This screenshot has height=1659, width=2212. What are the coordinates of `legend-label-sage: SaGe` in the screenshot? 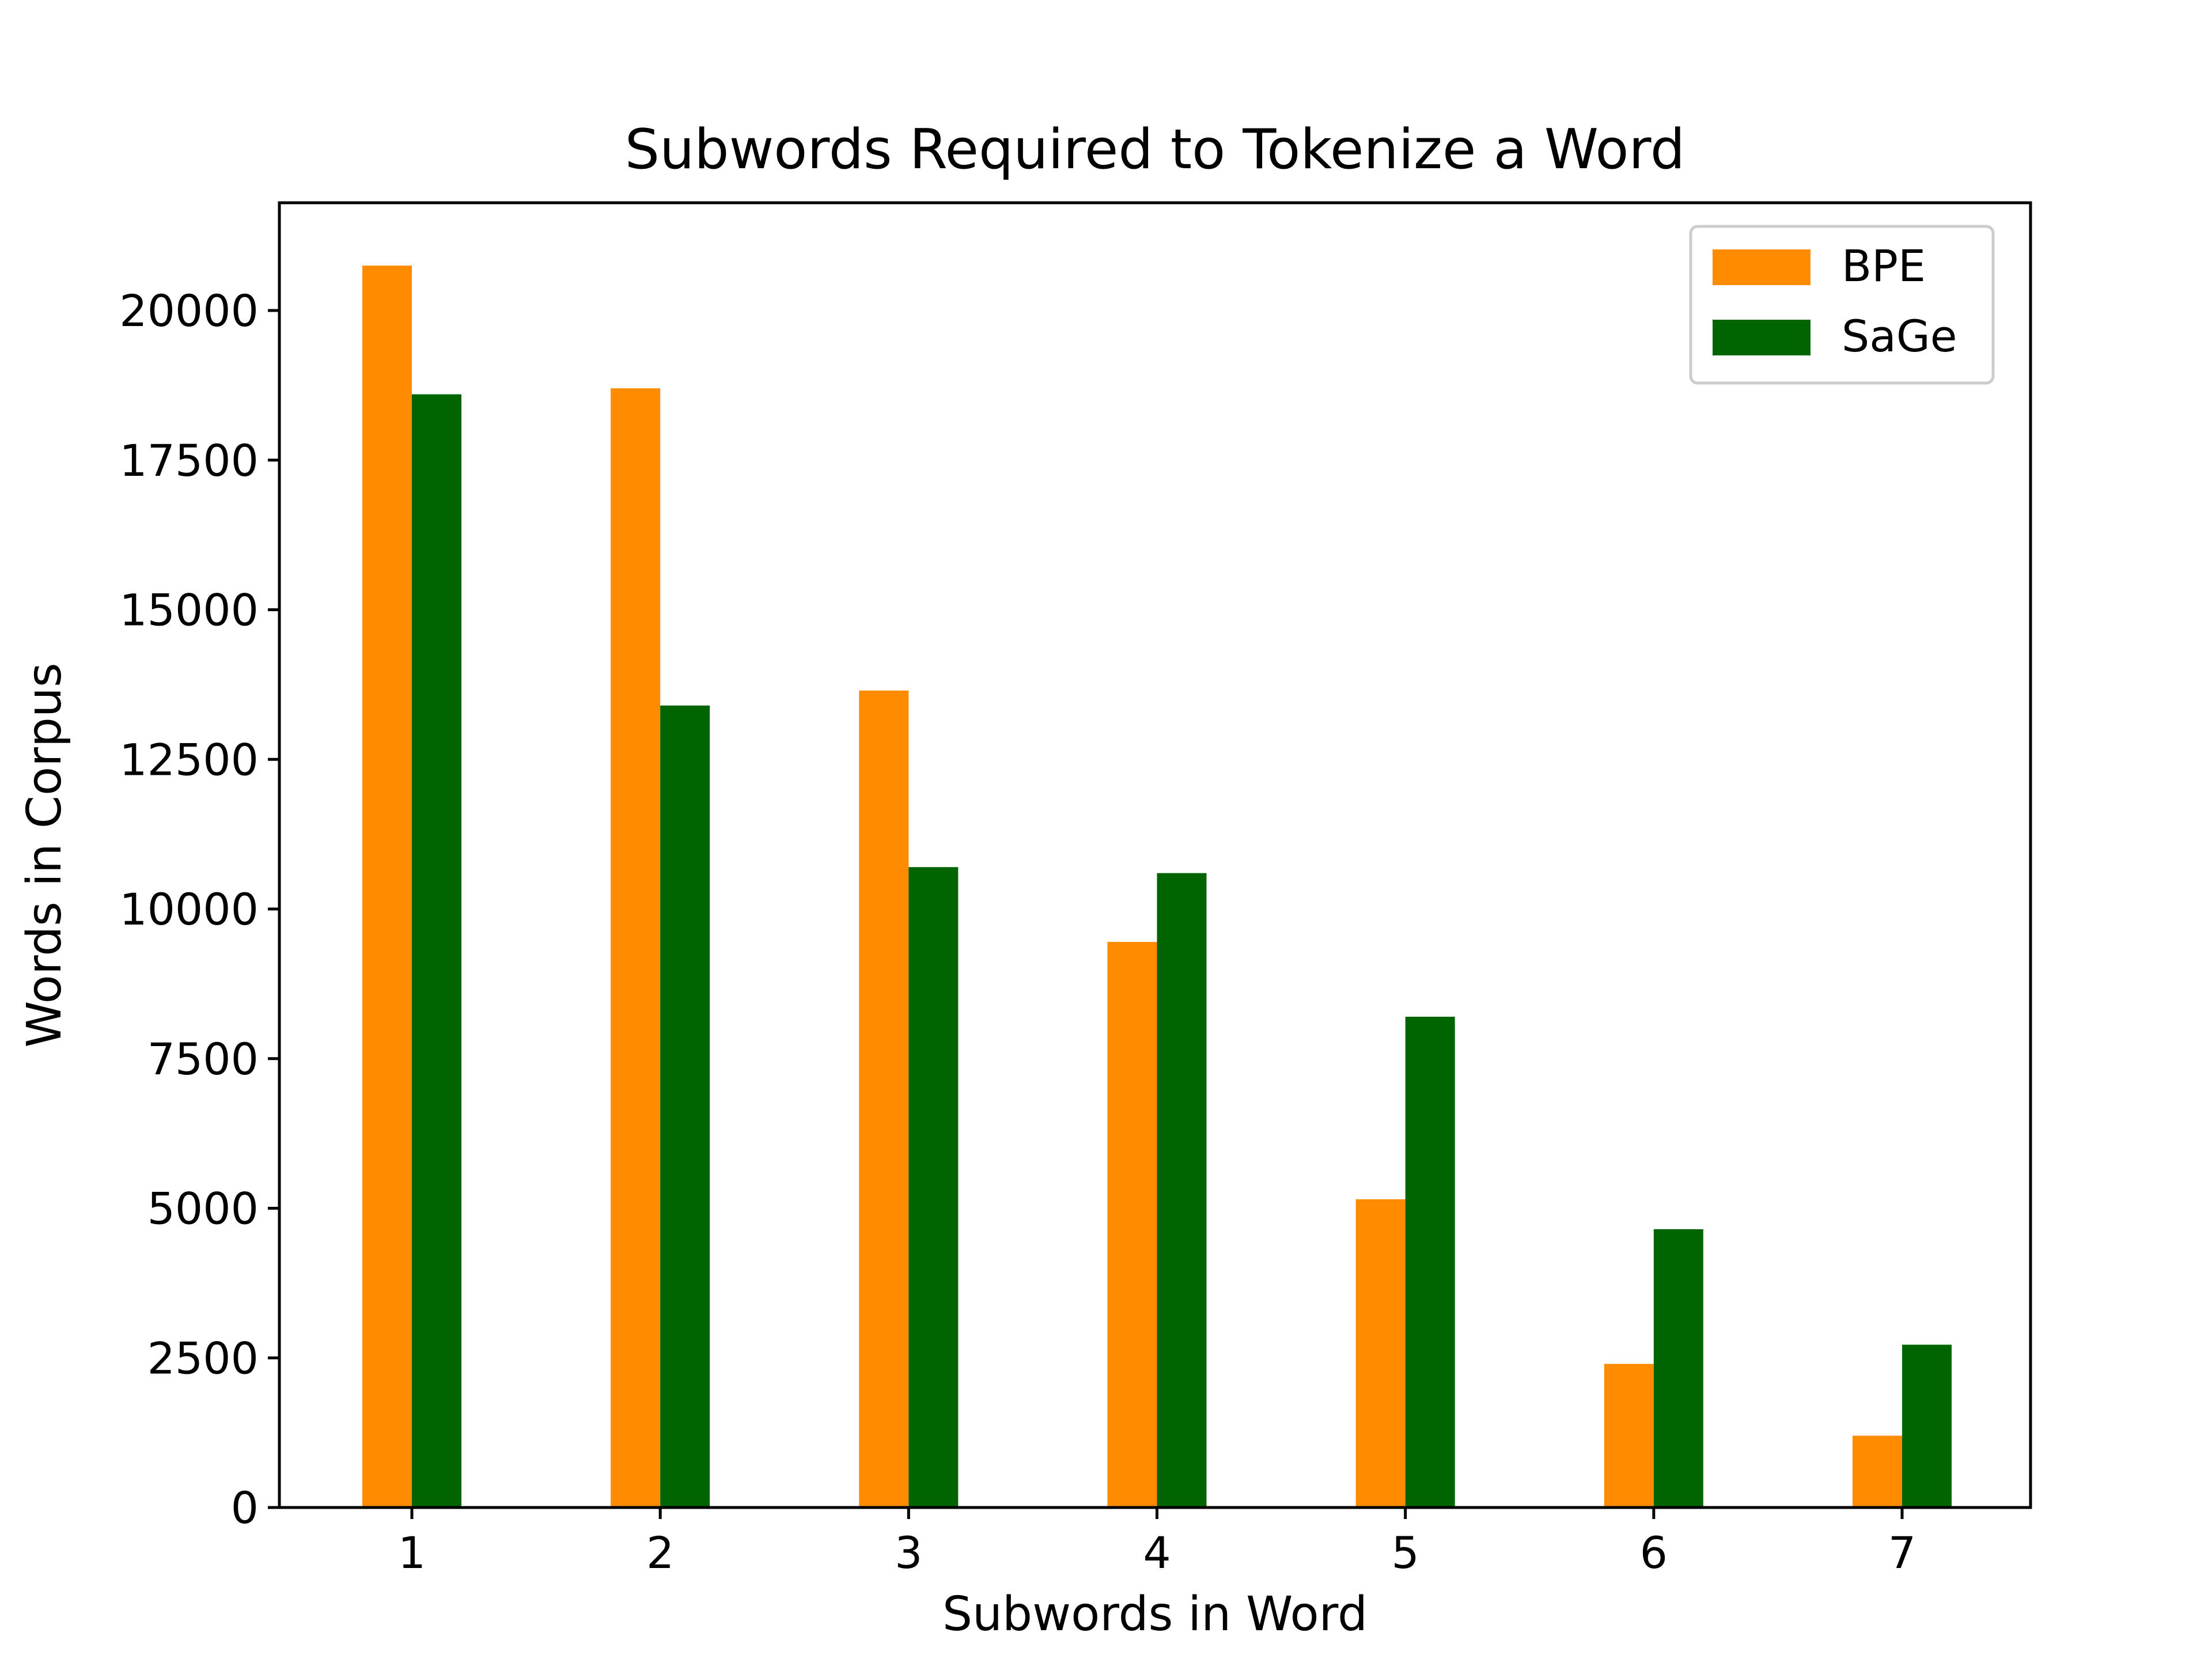 It's located at (1899, 336).